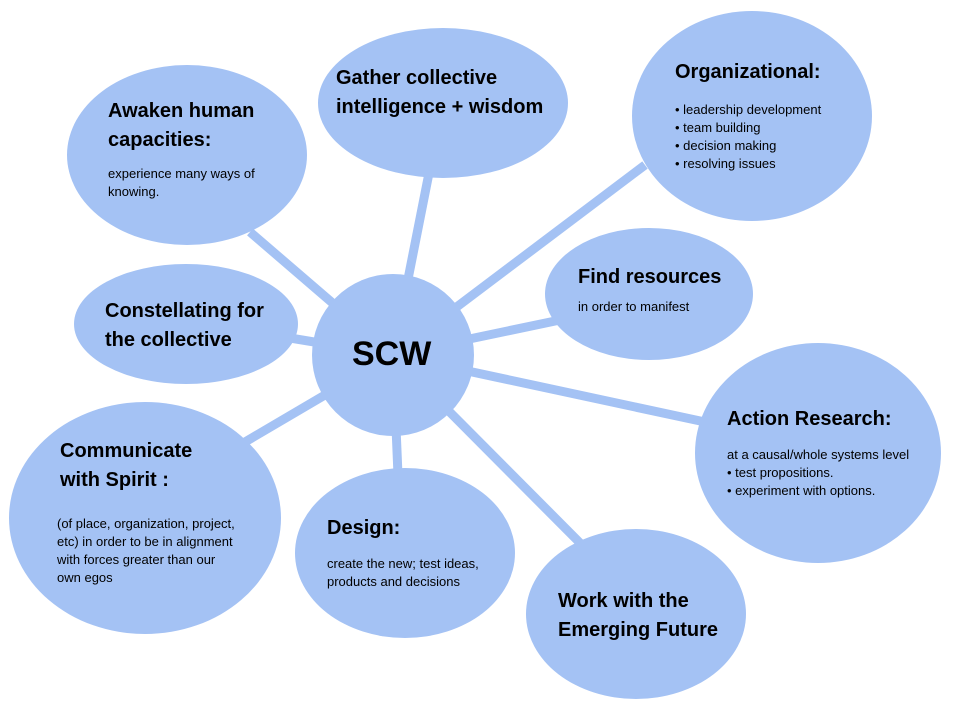 This screenshot has width=960, height=720. What do you see at coordinates (748, 109) in the screenshot?
I see `node-organizational-desc-line: • leadership development` at bounding box center [748, 109].